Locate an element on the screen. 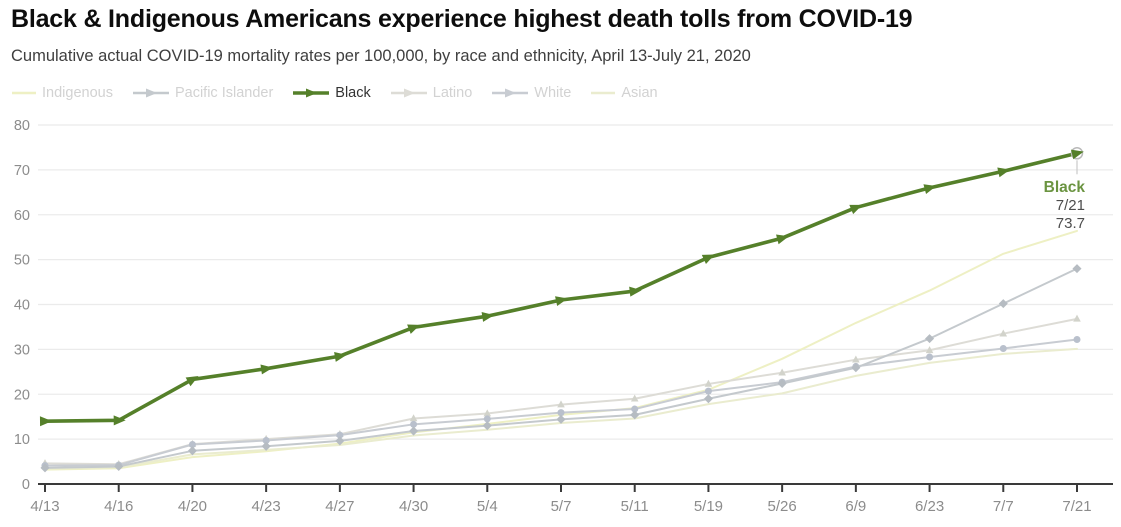 The image size is (1121, 527). legend-item-indigenous: Indigenous is located at coordinates (62, 93).